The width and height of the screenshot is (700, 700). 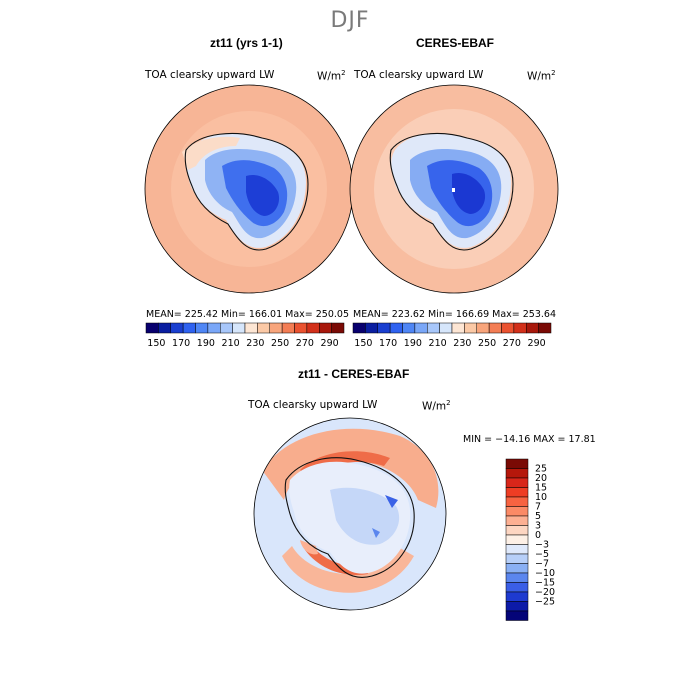 I want to click on colorbar-tick-label: 5, so click(x=538, y=516).